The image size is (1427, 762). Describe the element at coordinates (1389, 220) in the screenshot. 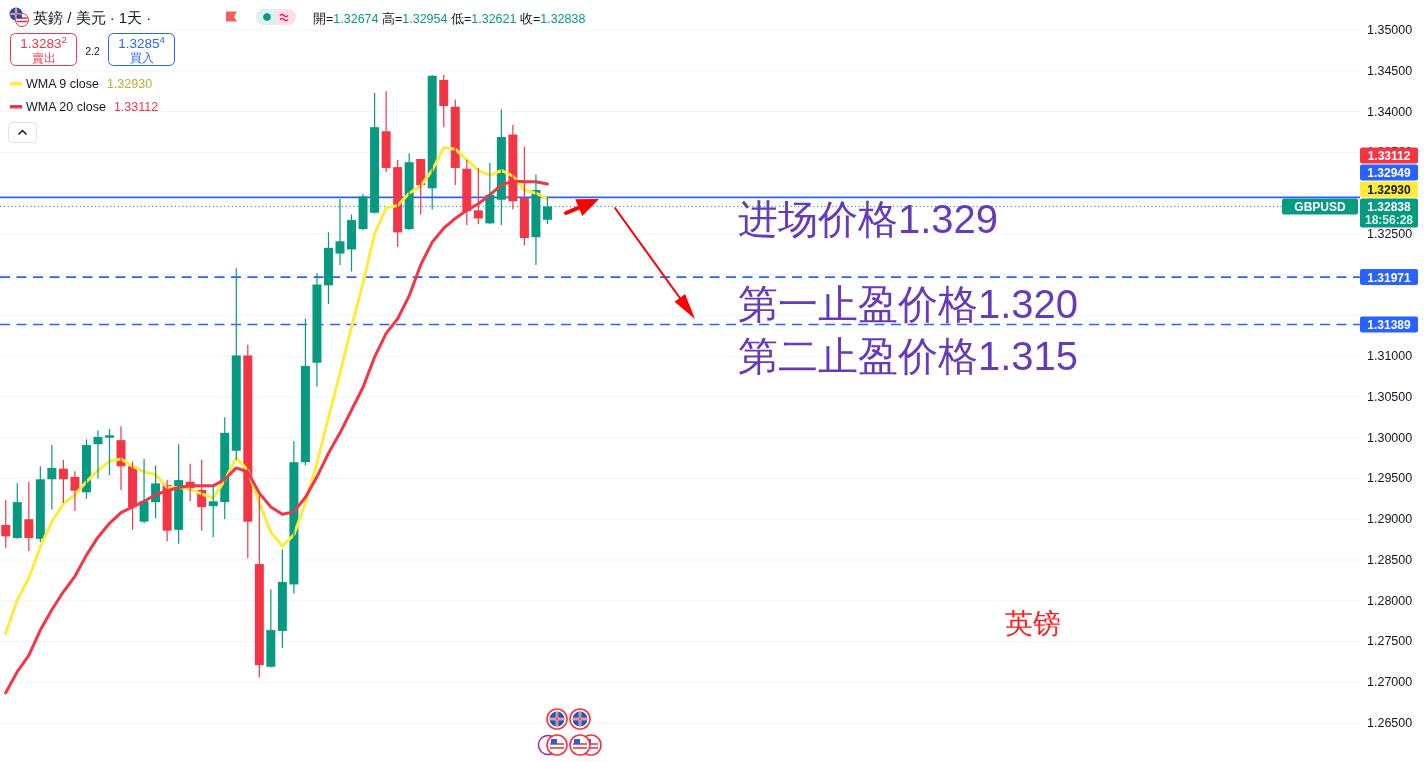

I see `text: 18:56:28` at that location.